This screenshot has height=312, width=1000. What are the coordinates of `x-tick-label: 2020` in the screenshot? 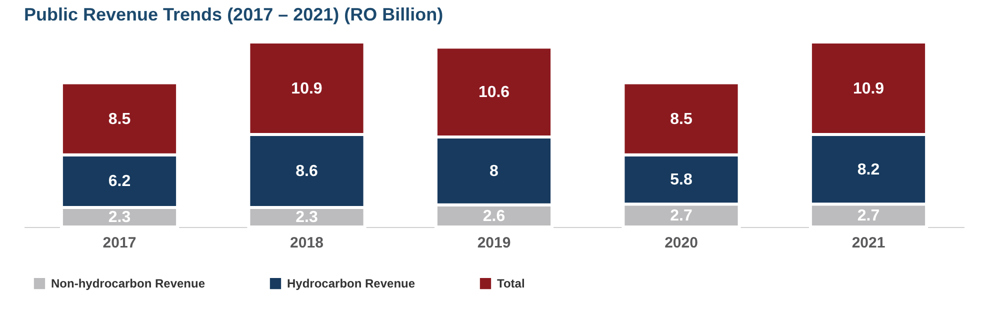 It's located at (681, 243).